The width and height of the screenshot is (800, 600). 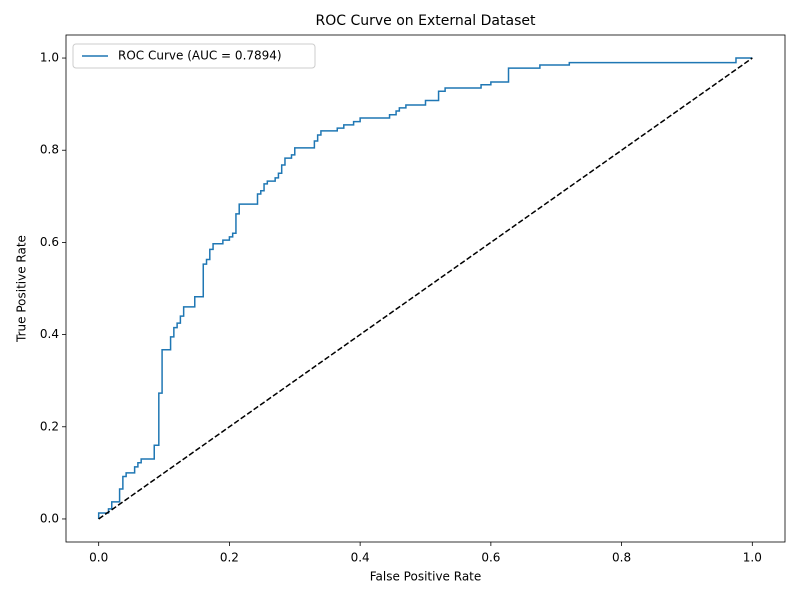 What do you see at coordinates (426, 577) in the screenshot?
I see `x-axis-label: False Positive Rate` at bounding box center [426, 577].